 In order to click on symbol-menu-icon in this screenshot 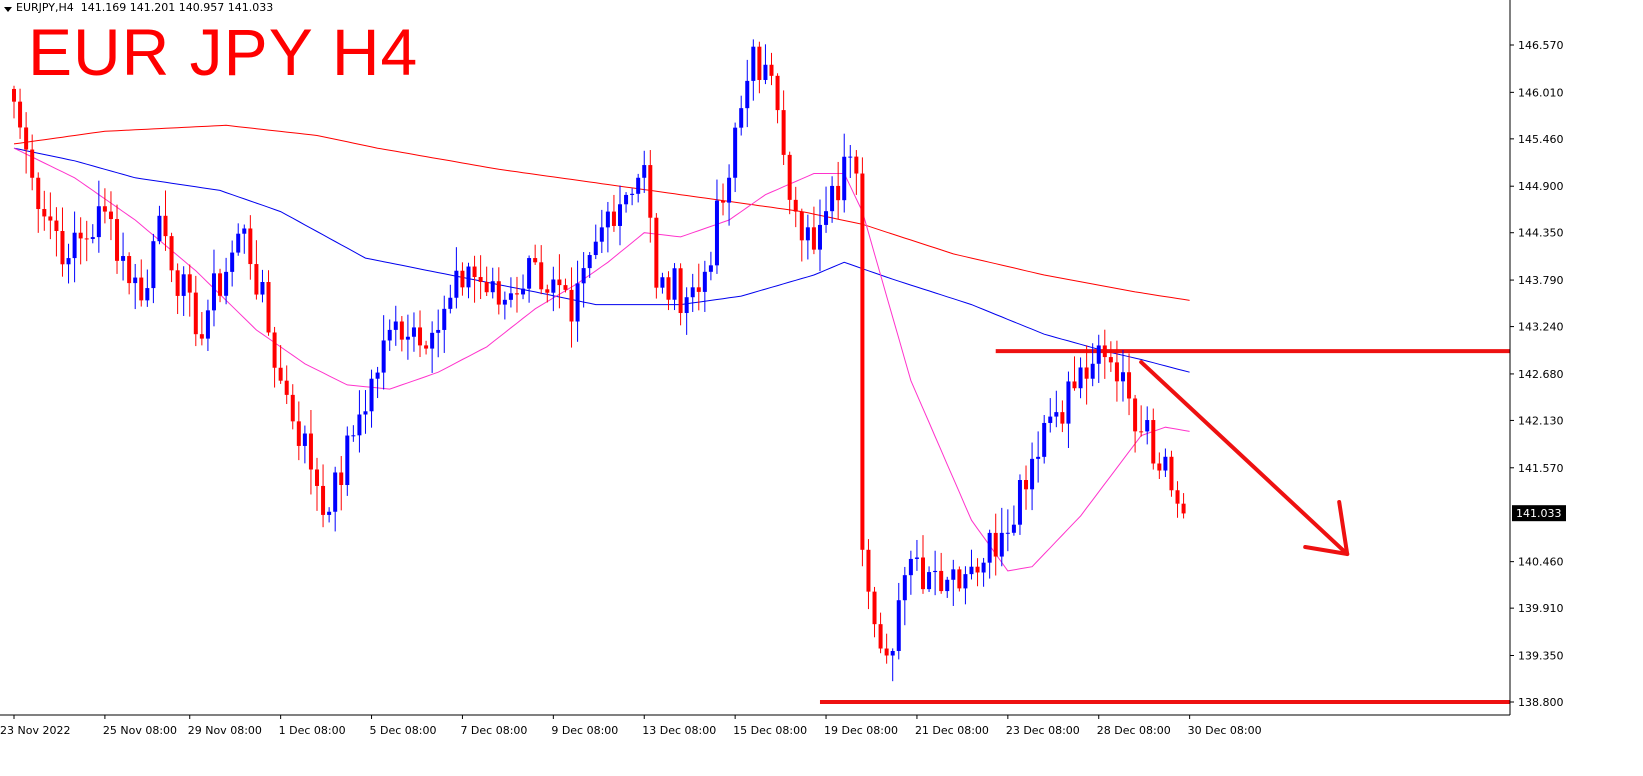, I will do `click(8, 9)`.